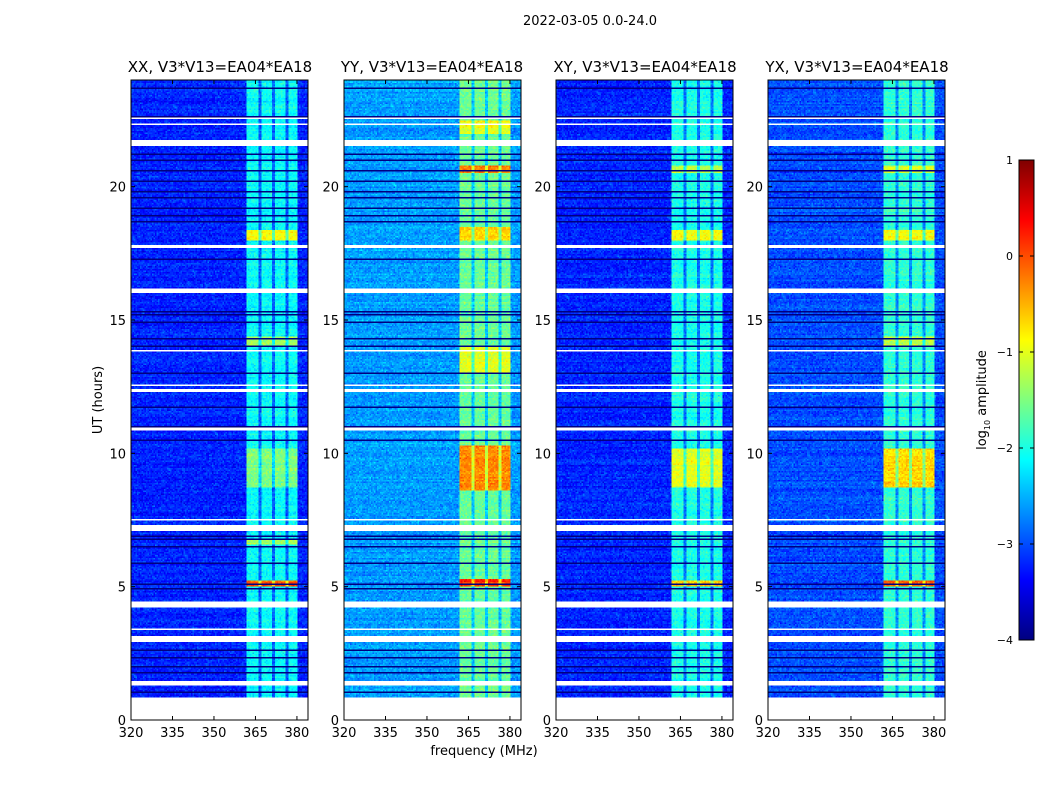 The height and width of the screenshot is (800, 1050). I want to click on colorbar, so click(1026, 400).